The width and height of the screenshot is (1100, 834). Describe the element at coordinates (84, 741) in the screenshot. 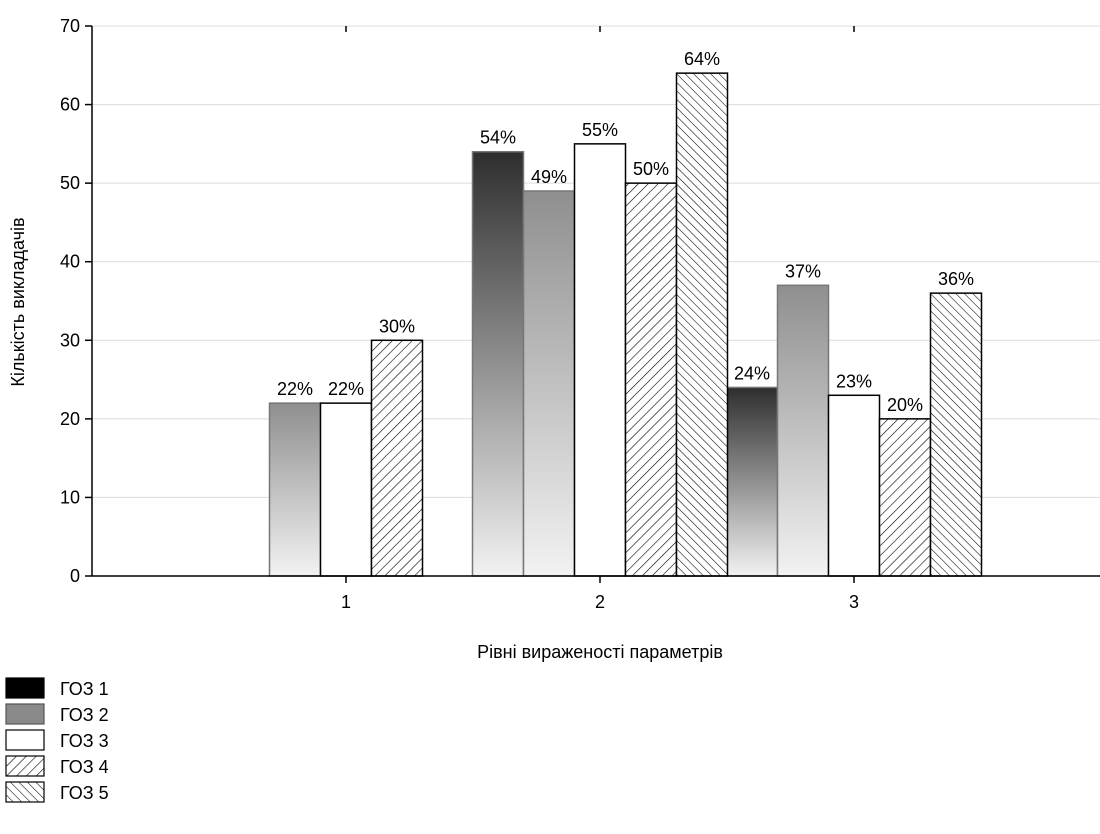

I see `legend-label: ГОЗ 3` at that location.